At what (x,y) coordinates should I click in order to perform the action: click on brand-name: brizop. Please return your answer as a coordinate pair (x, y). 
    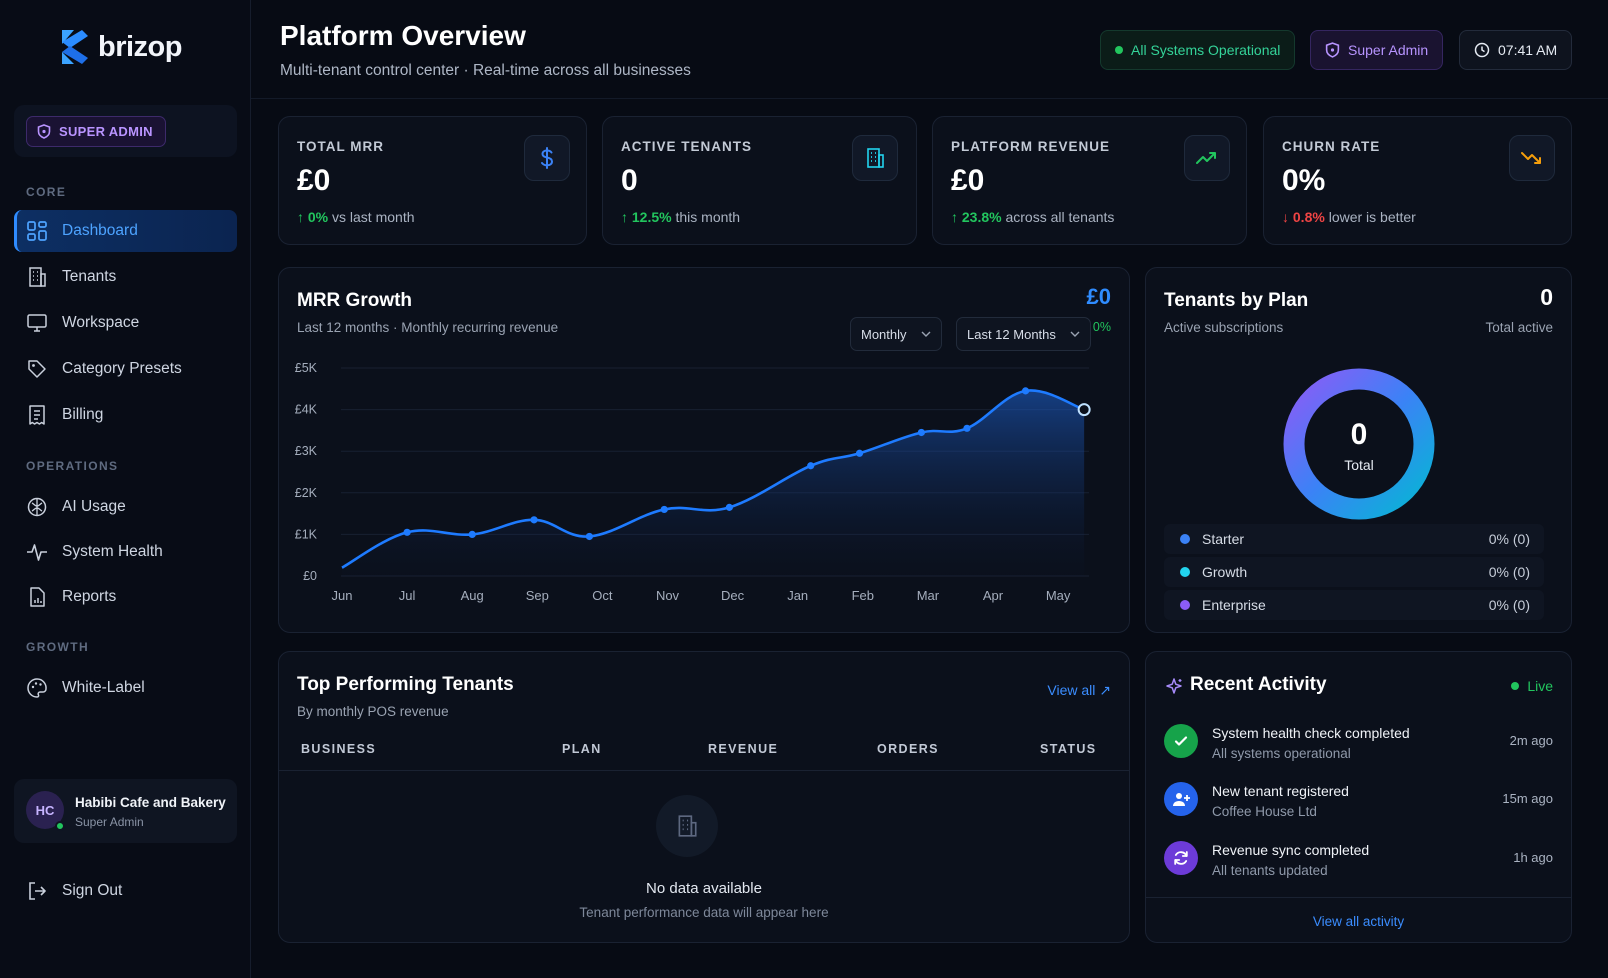
    Looking at the image, I should click on (140, 46).